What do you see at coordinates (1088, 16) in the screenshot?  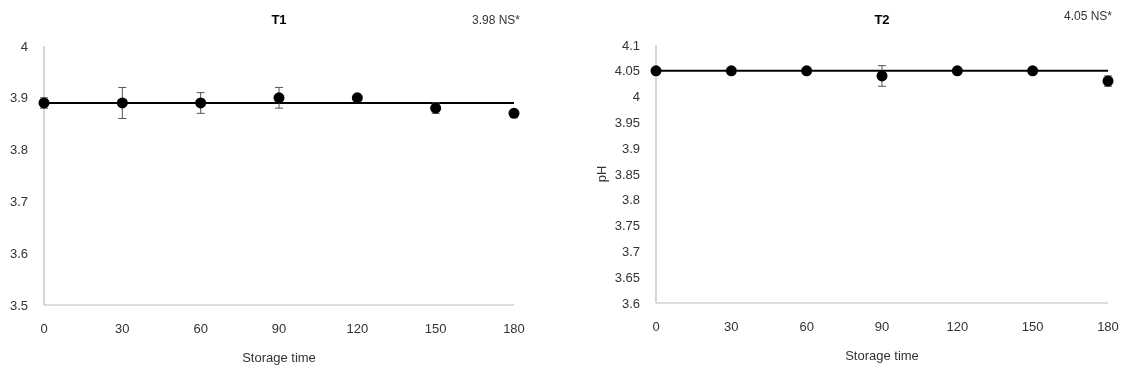 I see `text: 4.05 NS*` at bounding box center [1088, 16].